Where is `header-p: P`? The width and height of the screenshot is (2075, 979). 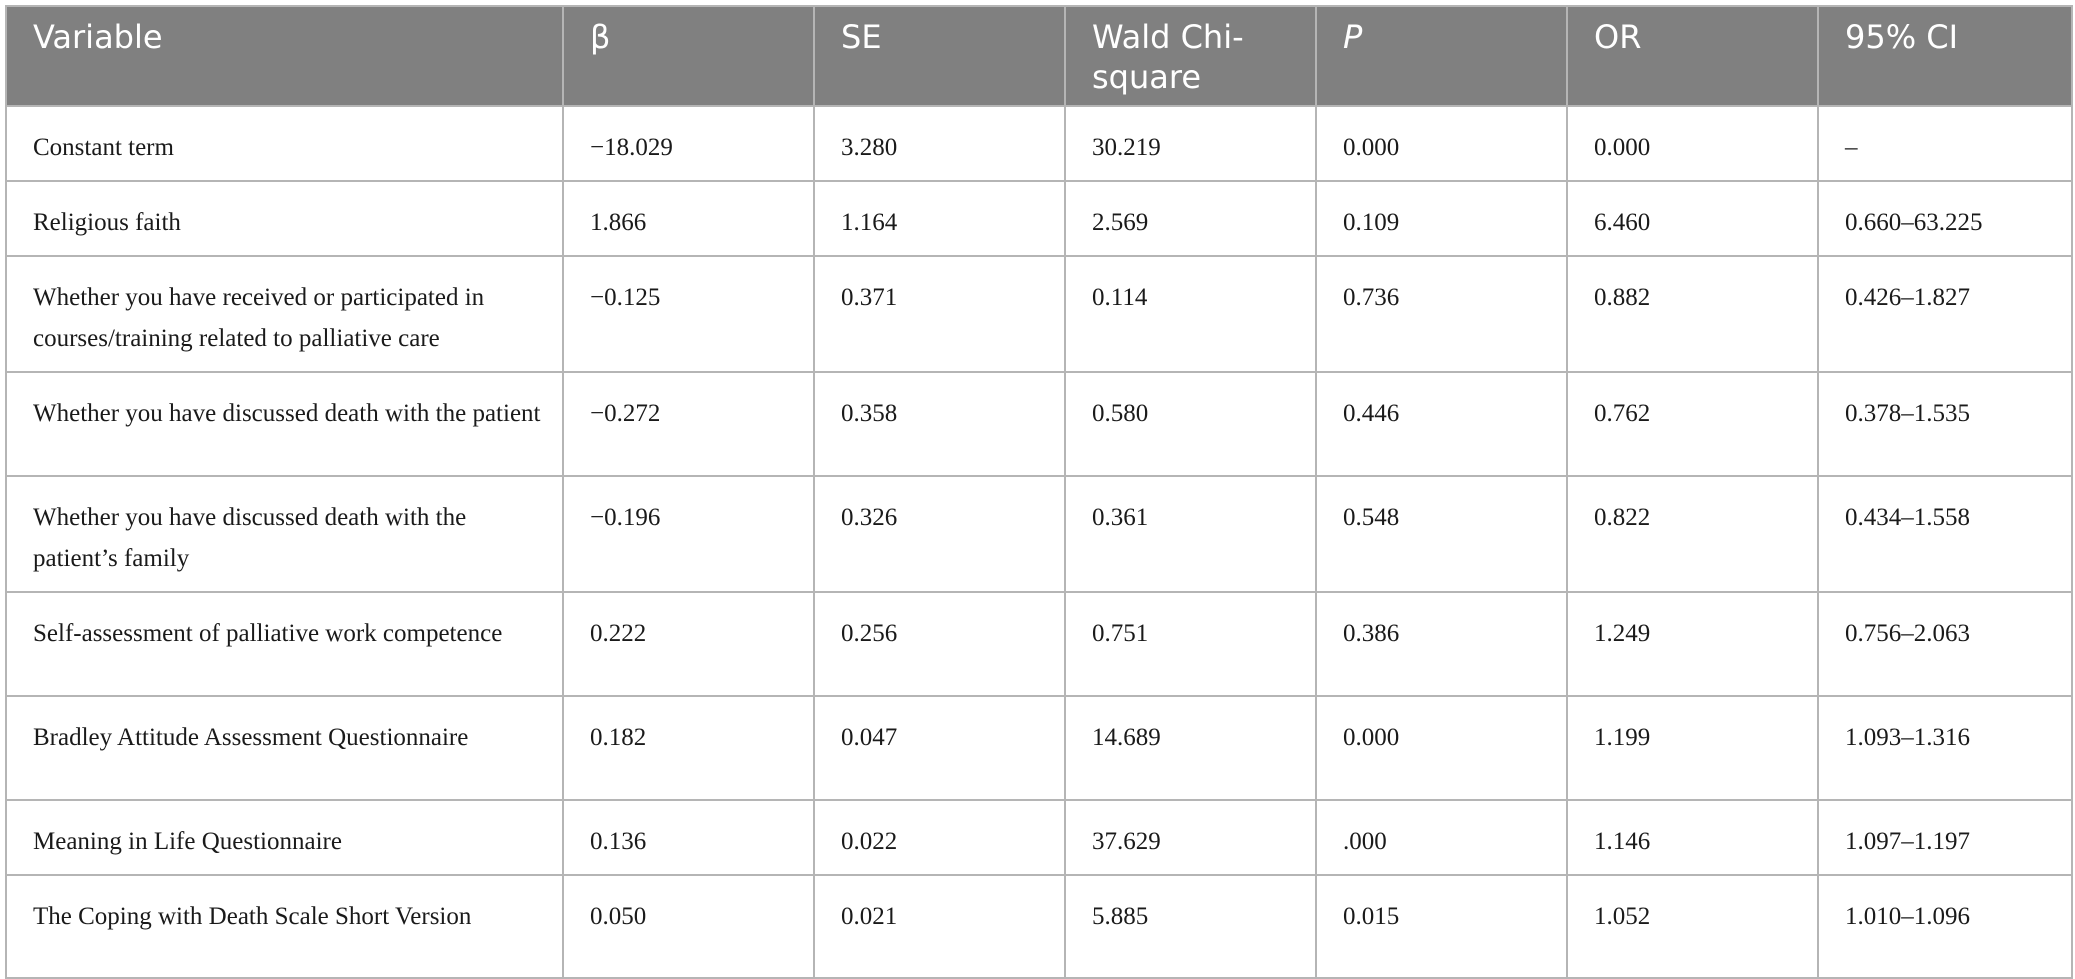 header-p: P is located at coordinates (1441, 56).